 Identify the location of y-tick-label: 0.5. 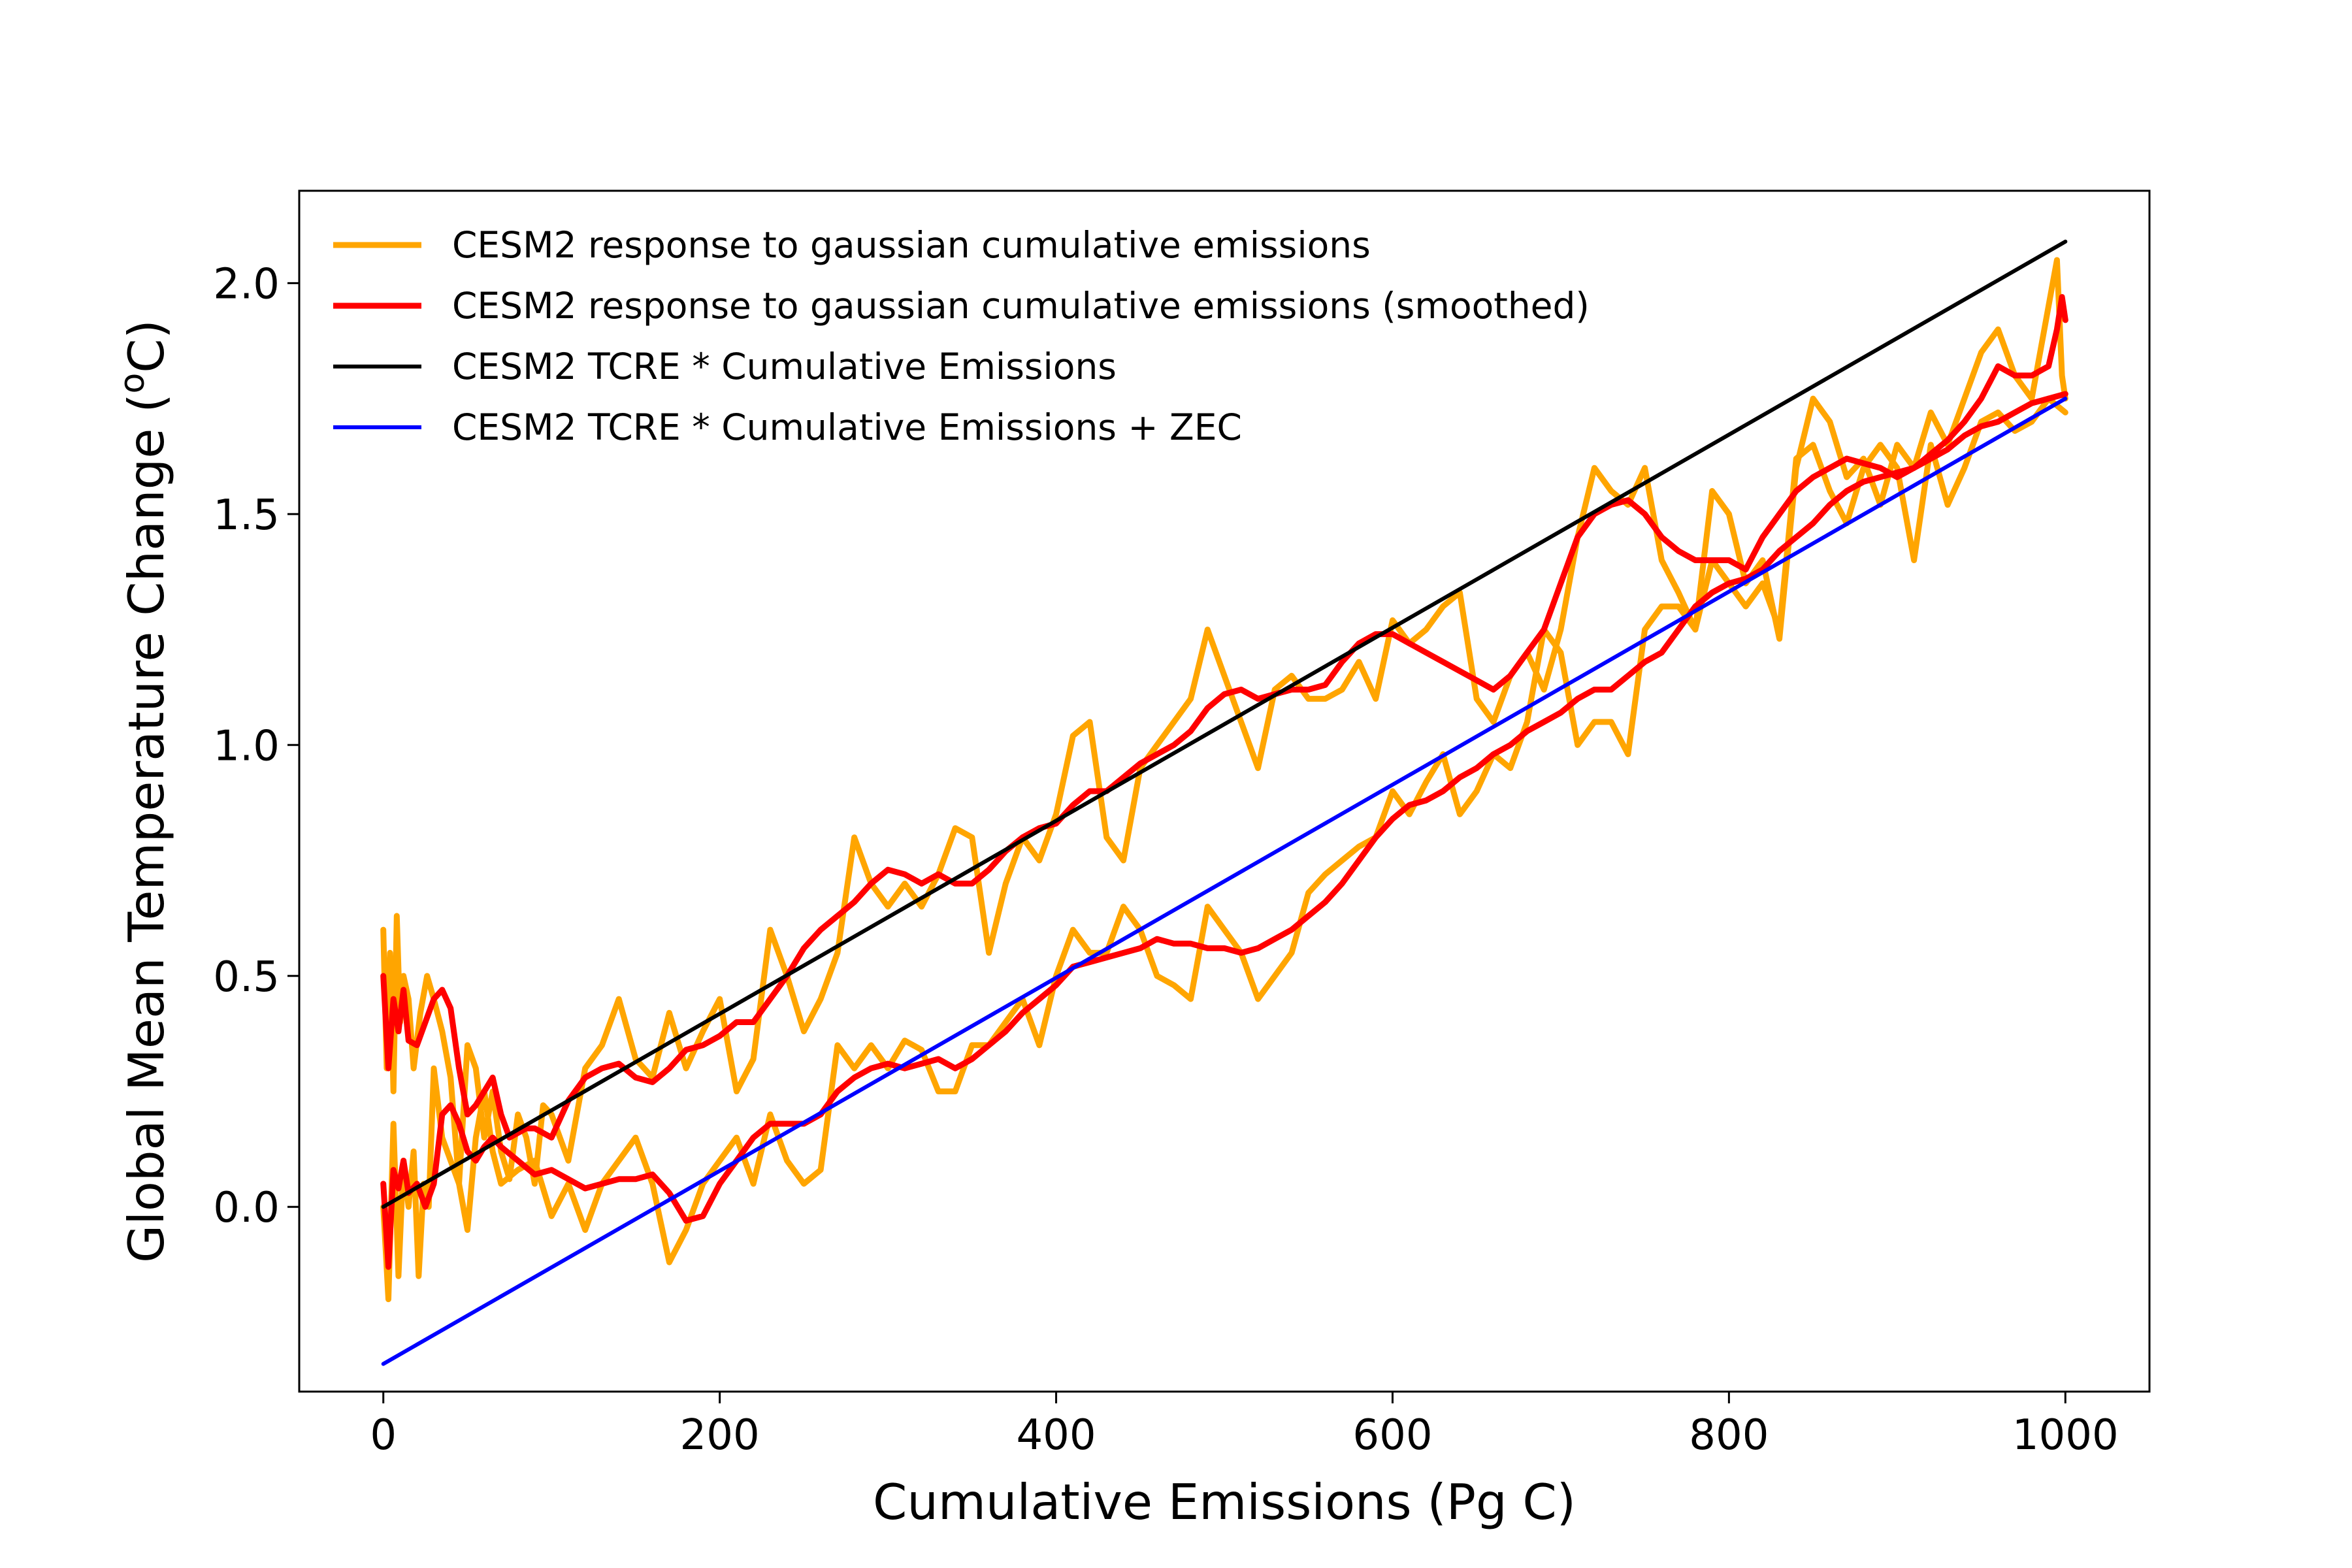
(246, 977).